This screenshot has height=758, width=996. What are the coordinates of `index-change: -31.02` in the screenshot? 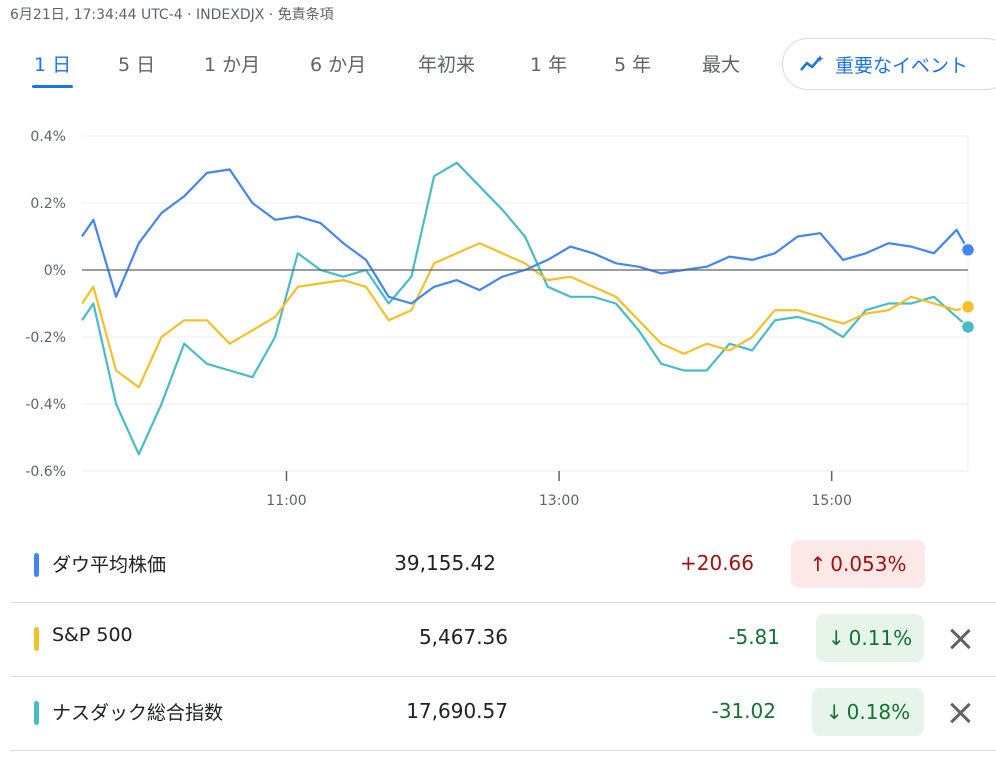 It's located at (743, 711).